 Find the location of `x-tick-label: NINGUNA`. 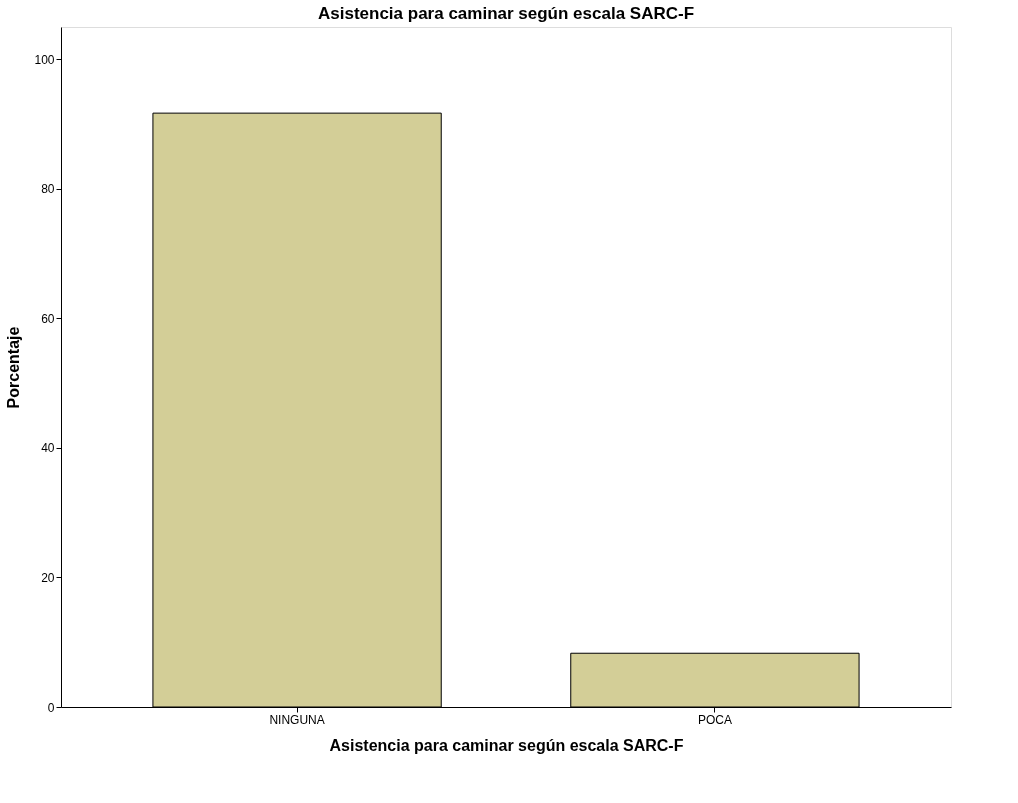

x-tick-label: NINGUNA is located at coordinates (297, 719).